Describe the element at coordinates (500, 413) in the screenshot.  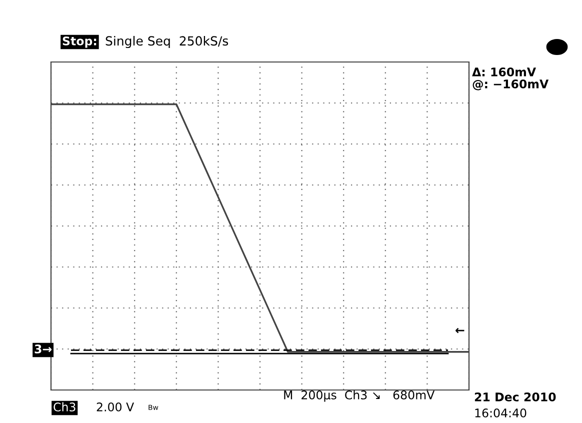
I see `text: 16:04:40` at that location.